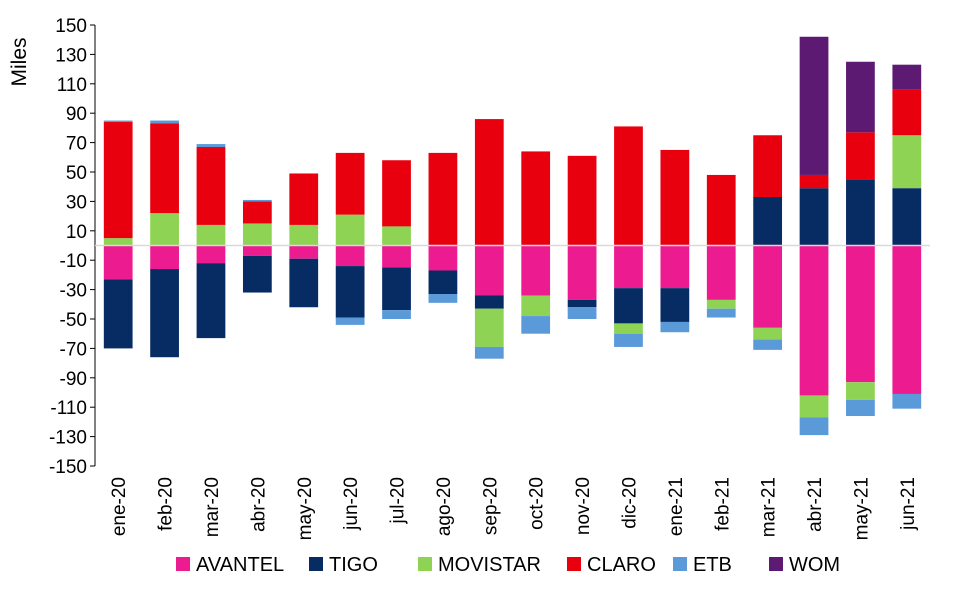 The width and height of the screenshot is (960, 602). Describe the element at coordinates (425, 564) in the screenshot. I see `legend-swatch-movistar` at that location.